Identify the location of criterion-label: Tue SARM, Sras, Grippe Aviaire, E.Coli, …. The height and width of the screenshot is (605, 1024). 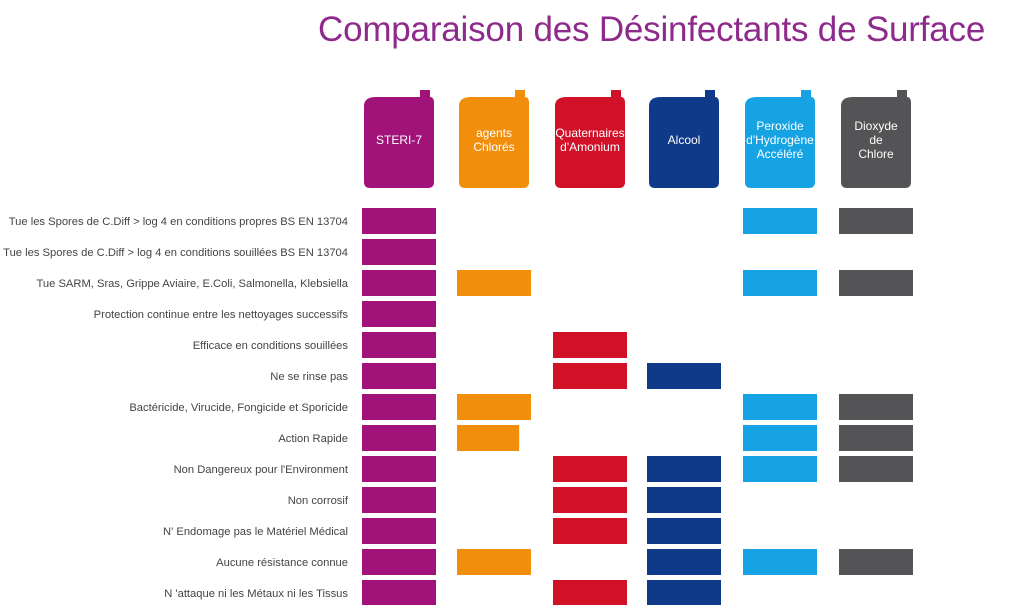
(192, 284).